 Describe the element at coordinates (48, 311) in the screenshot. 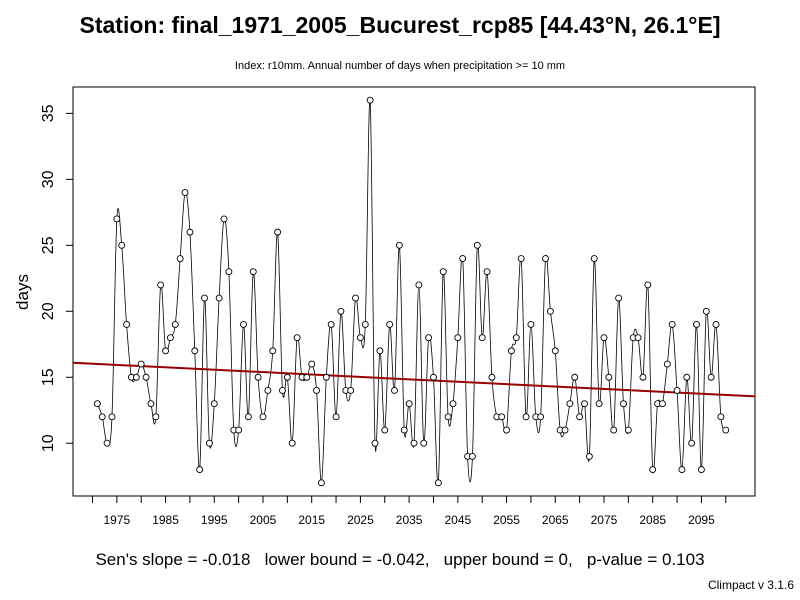

I see `y-tick-label: 20` at that location.